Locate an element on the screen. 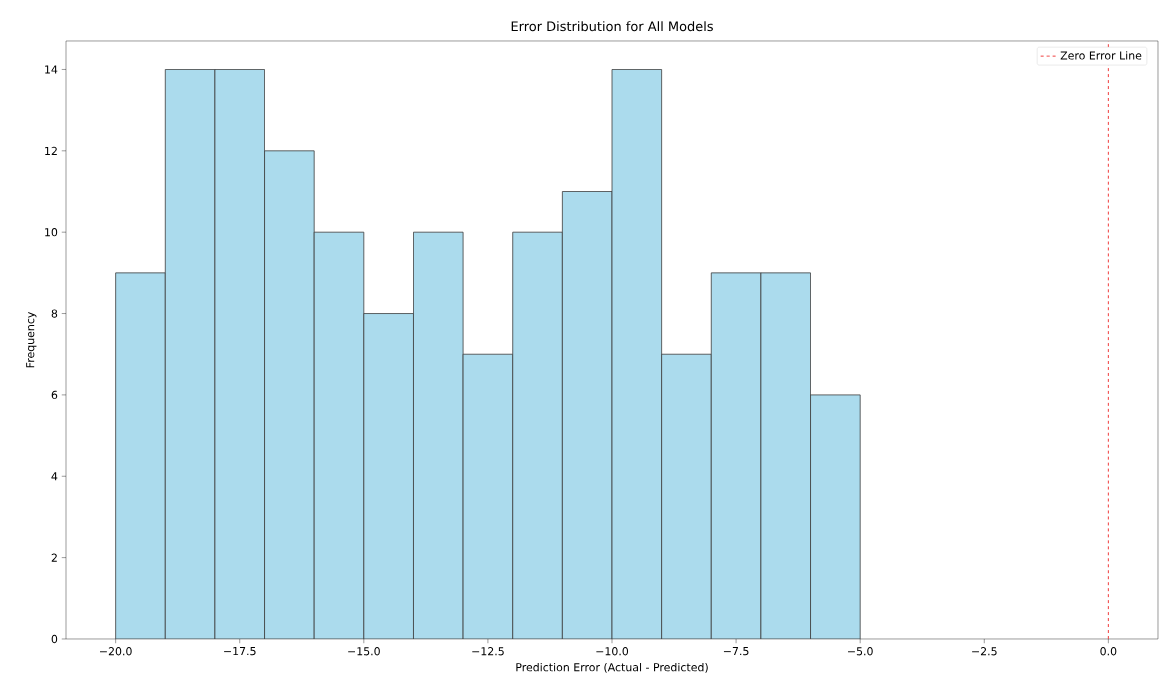  y-tick-label: 0 is located at coordinates (54, 639).